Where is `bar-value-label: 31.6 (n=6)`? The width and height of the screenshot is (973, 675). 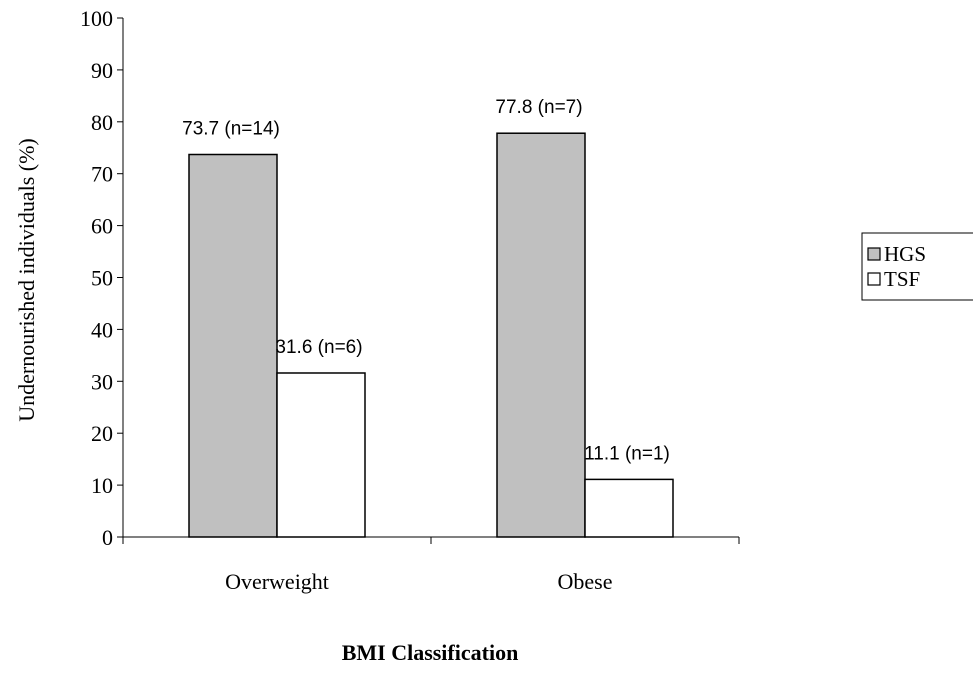 bar-value-label: 31.6 (n=6) is located at coordinates (318, 347).